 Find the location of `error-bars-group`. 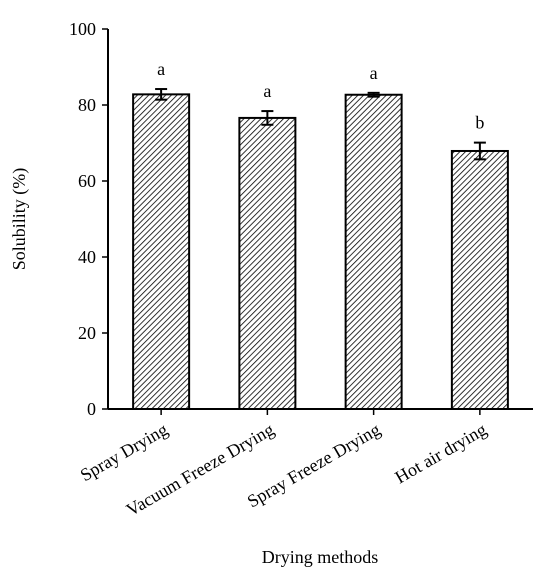

error-bars-group is located at coordinates (320, 124).